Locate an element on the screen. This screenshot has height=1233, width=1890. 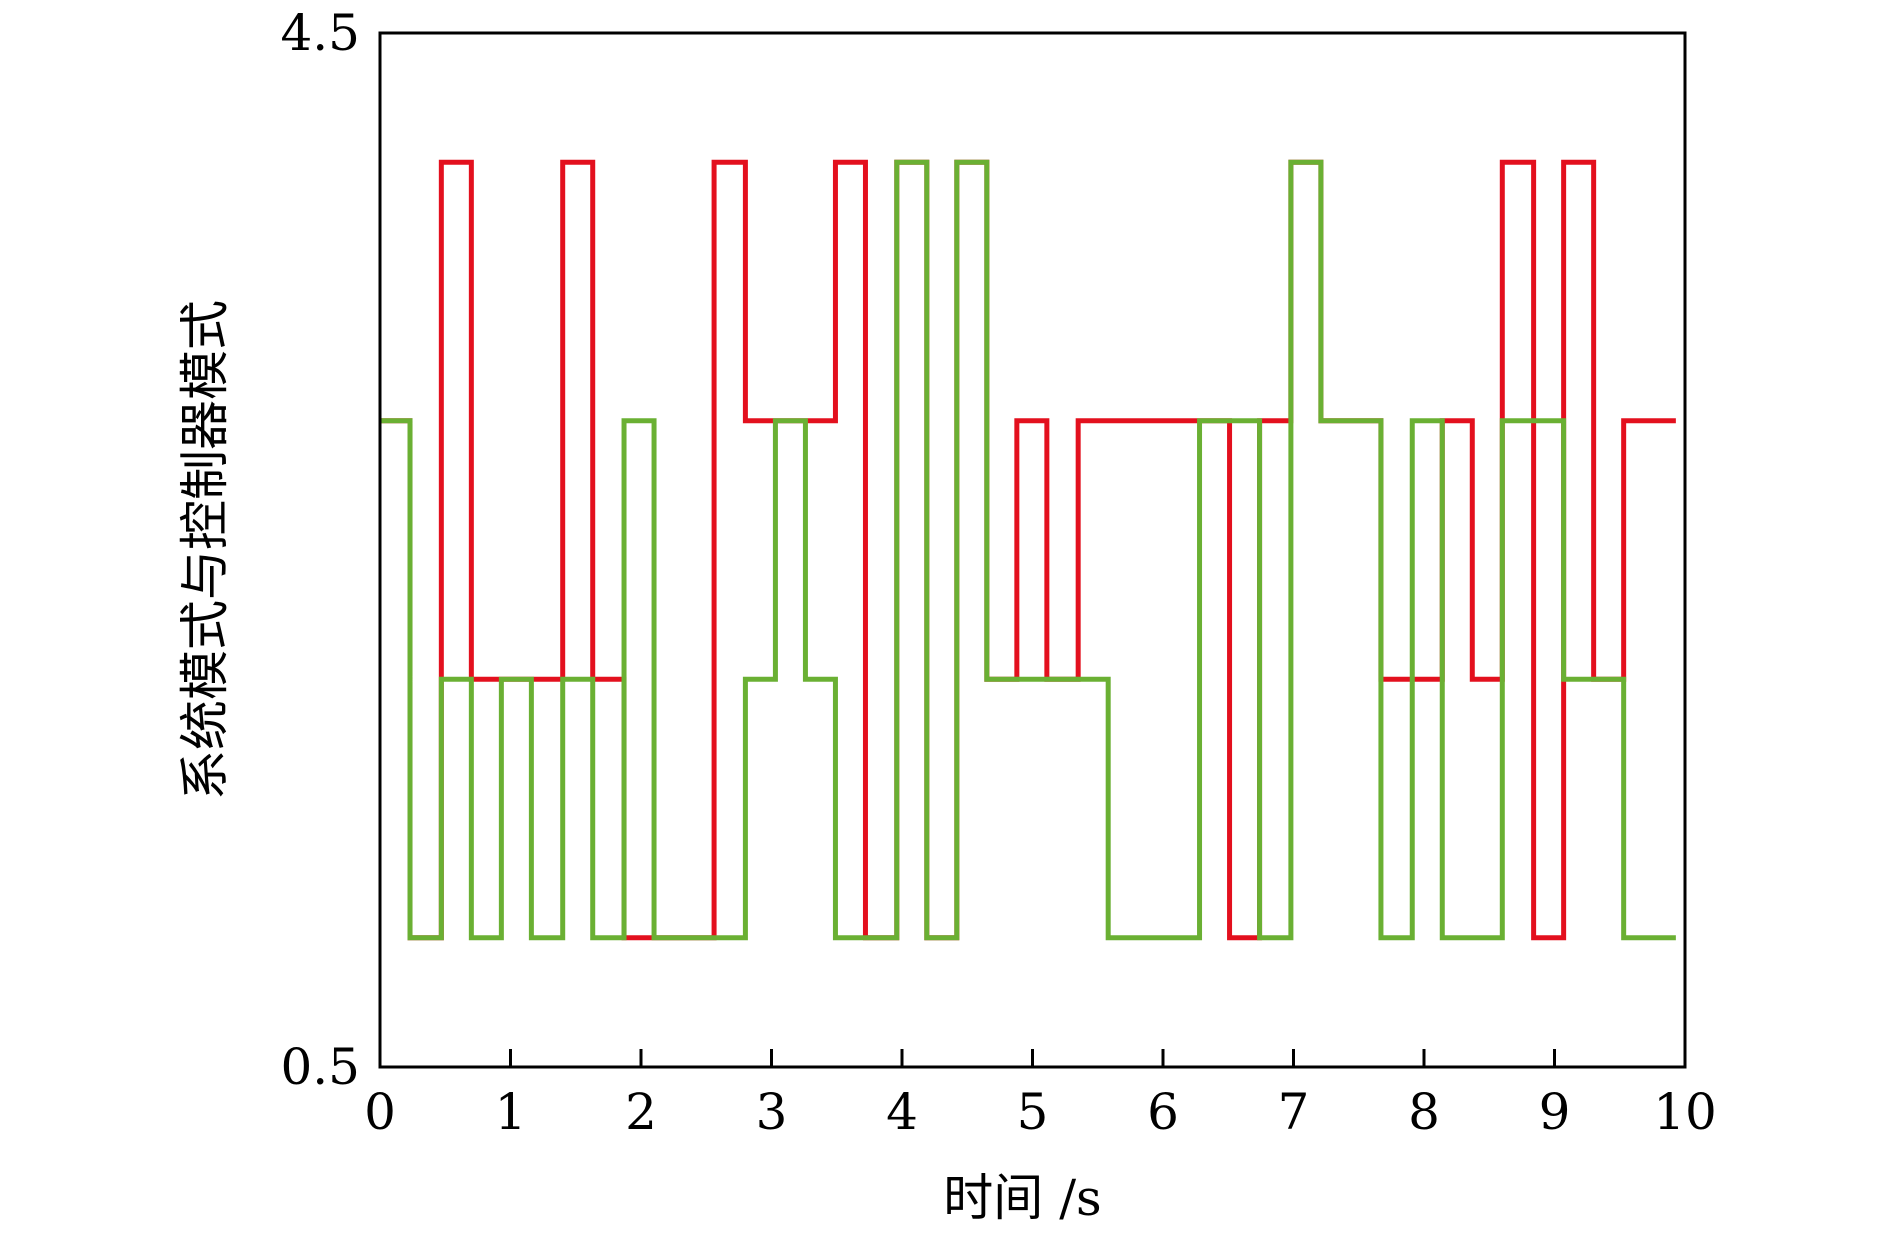
x-tick-label: 0 is located at coordinates (380, 1112).